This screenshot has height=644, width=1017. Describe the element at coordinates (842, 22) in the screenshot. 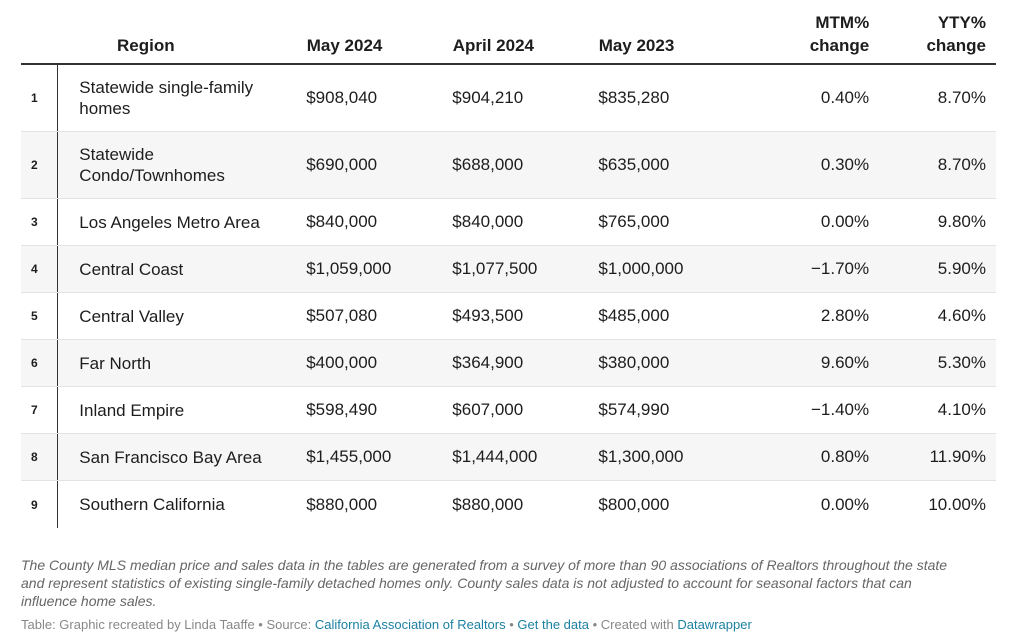

I see `header-mtm-line1: MTM%` at that location.